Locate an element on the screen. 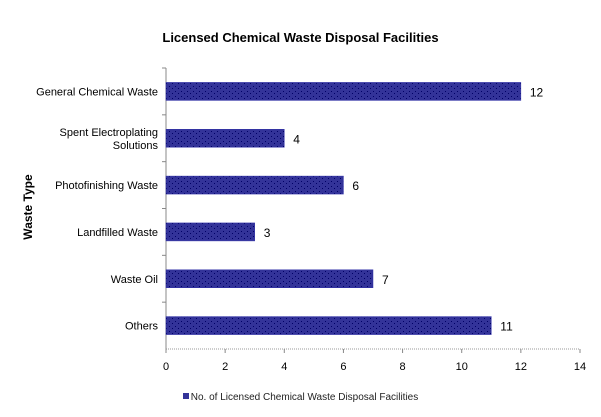 Image resolution: width=601 pixels, height=417 pixels. x-tick-label: 0 is located at coordinates (166, 367).